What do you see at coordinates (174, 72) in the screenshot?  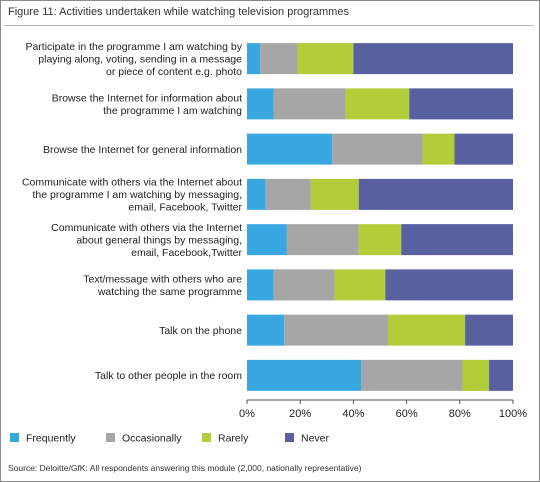 I see `category-label-line: or piece of content e.g. photo` at bounding box center [174, 72].